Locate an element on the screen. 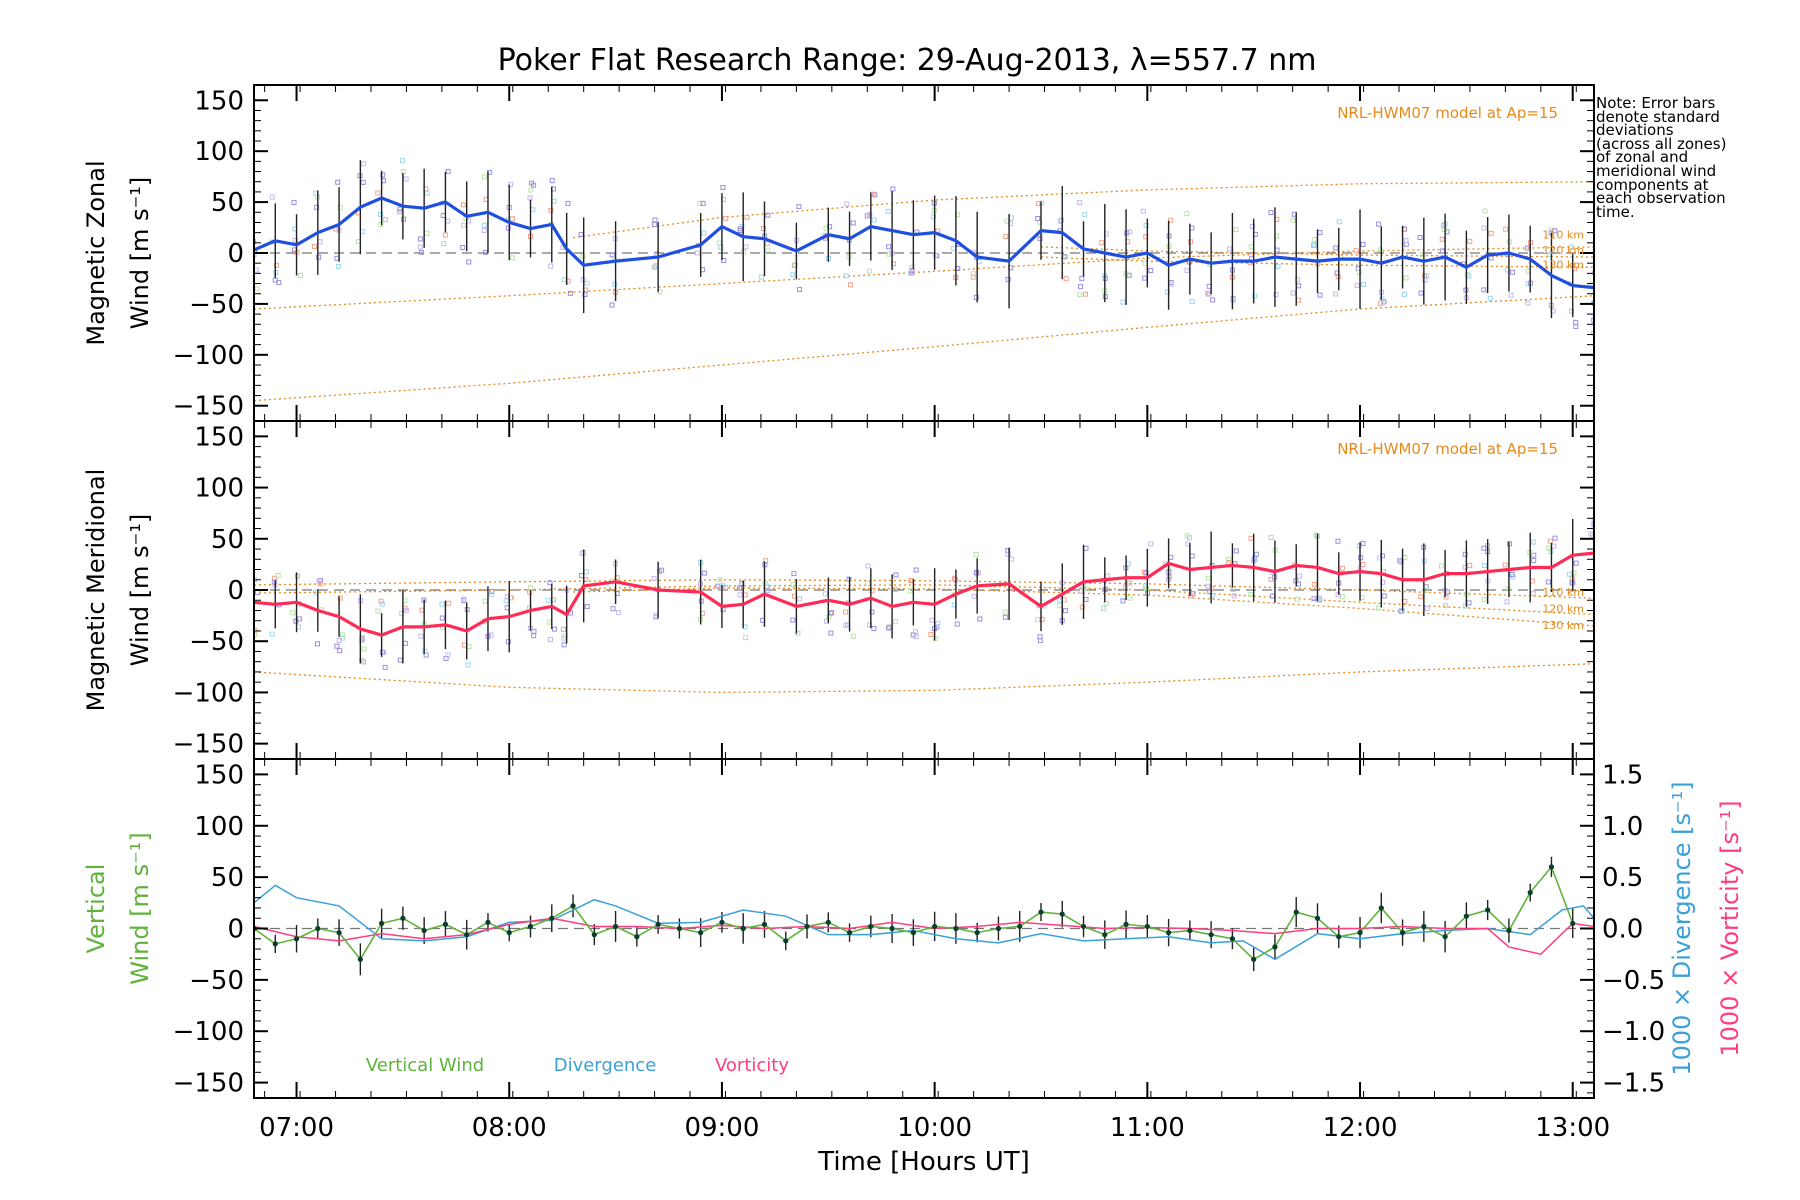  series-line is located at coordinates (924, 243).